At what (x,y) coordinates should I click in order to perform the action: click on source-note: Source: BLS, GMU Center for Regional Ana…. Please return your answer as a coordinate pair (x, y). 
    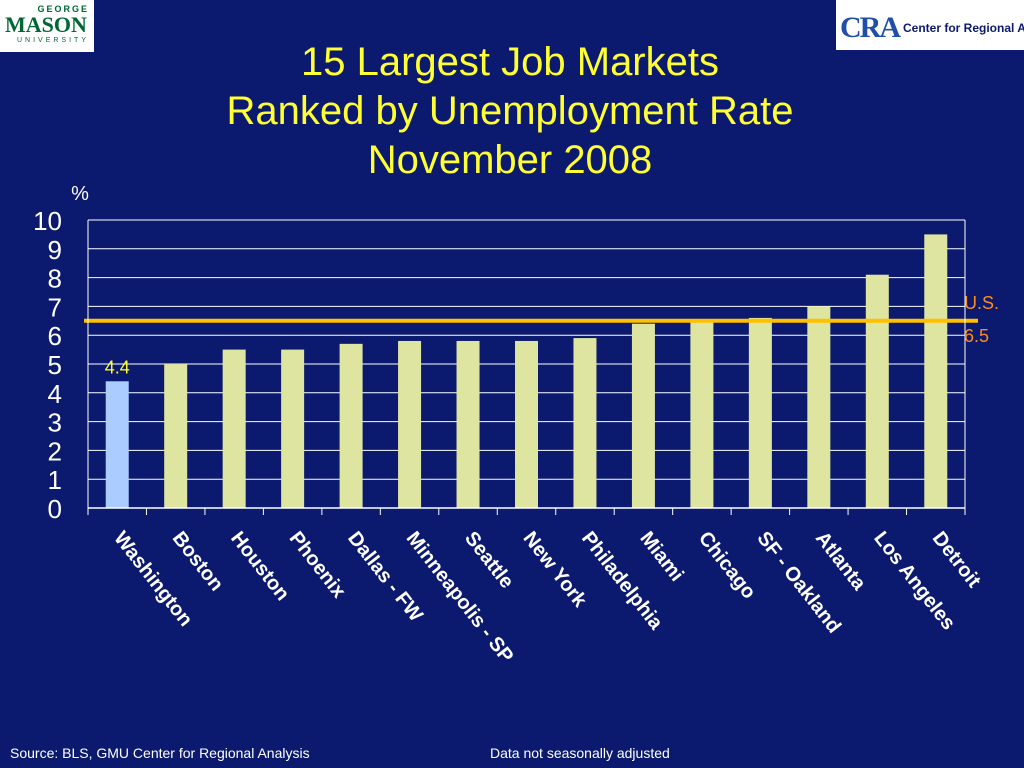
    Looking at the image, I should click on (160, 753).